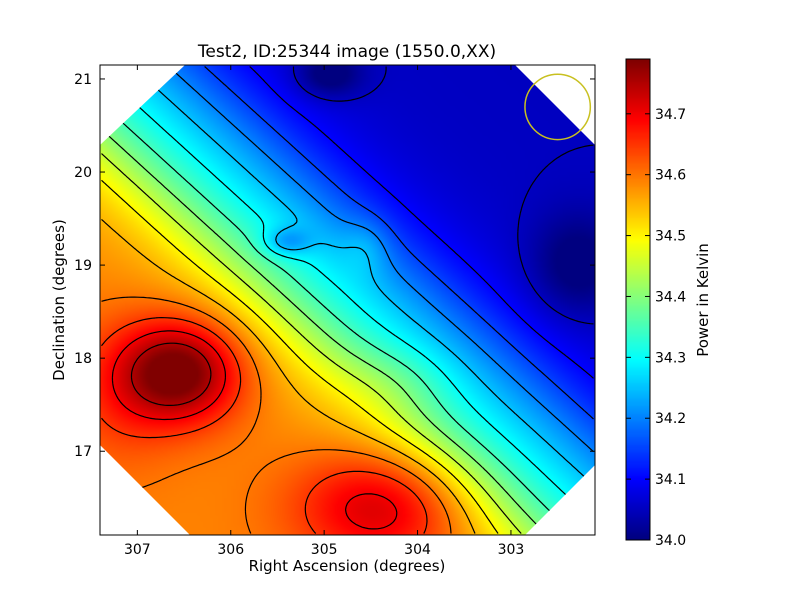 This screenshot has height=600, width=800. What do you see at coordinates (83, 173) in the screenshot?
I see `y-tick-label: 20` at bounding box center [83, 173].